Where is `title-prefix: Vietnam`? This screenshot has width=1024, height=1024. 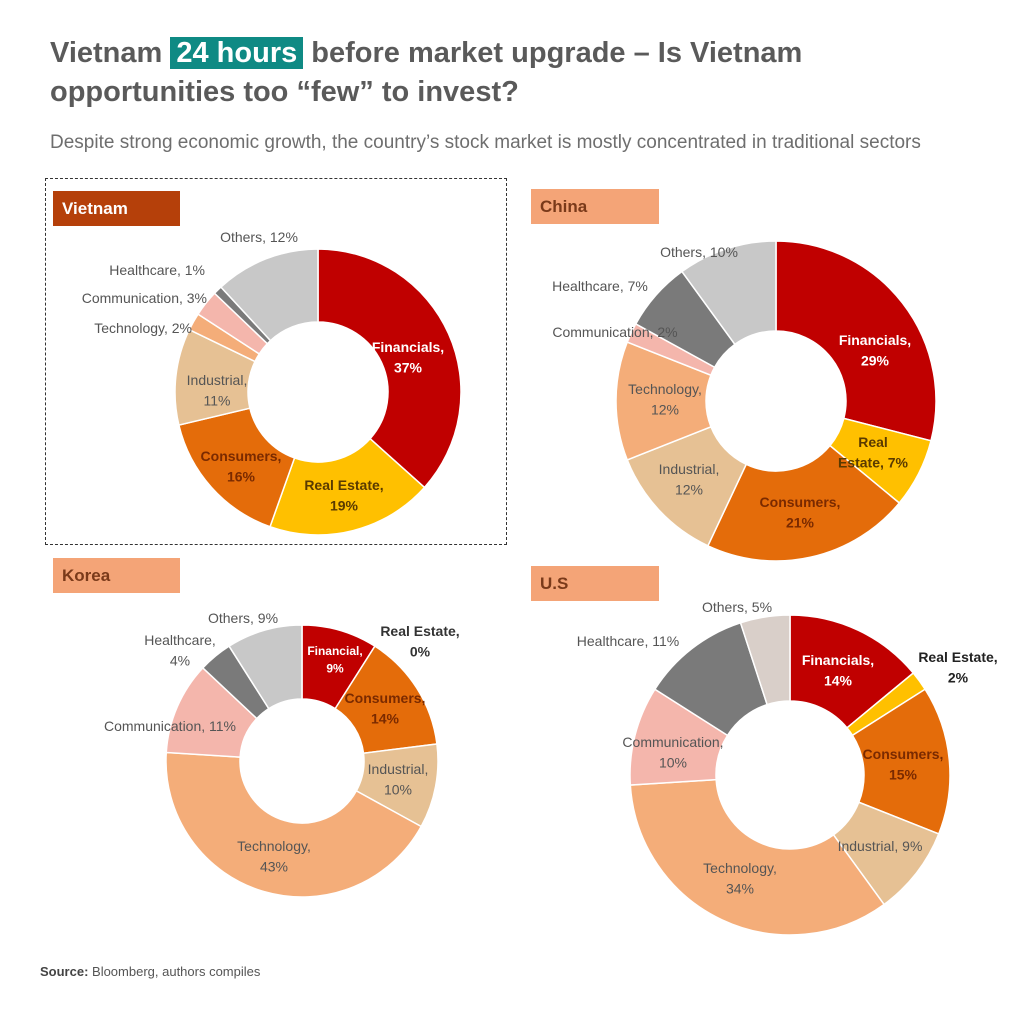 title-prefix: Vietnam is located at coordinates (110, 53).